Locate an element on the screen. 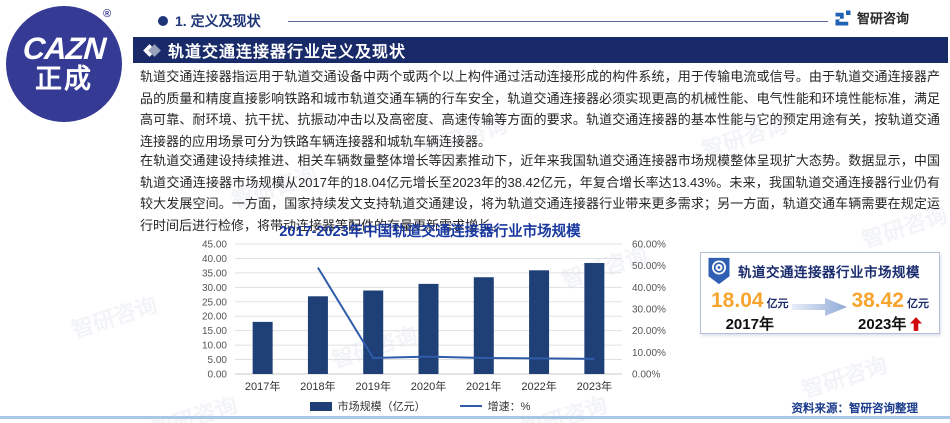 The image size is (950, 423). cazn-logo-brand: CAZN is located at coordinates (64, 48).